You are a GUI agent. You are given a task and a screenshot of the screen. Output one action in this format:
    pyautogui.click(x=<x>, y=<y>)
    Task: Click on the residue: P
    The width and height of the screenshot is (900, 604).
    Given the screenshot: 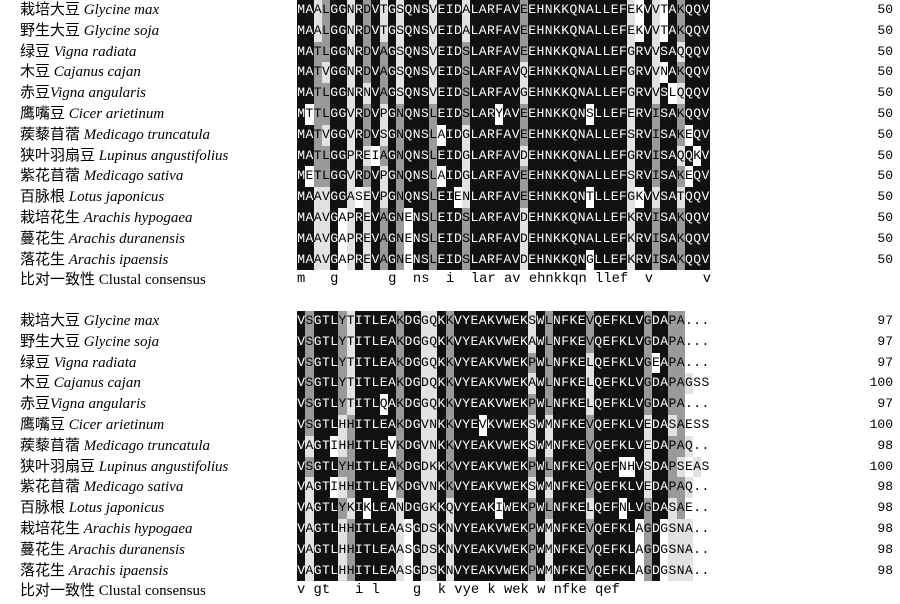 What is the action you would take?
    pyautogui.click(x=532, y=508)
    